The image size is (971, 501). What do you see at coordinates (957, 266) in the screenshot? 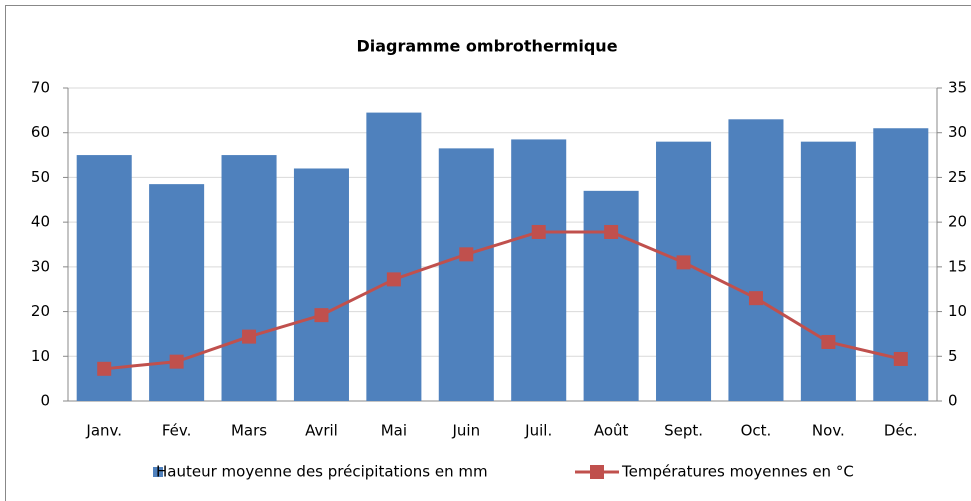
I see `y2-tick-label: 15` at bounding box center [957, 266].